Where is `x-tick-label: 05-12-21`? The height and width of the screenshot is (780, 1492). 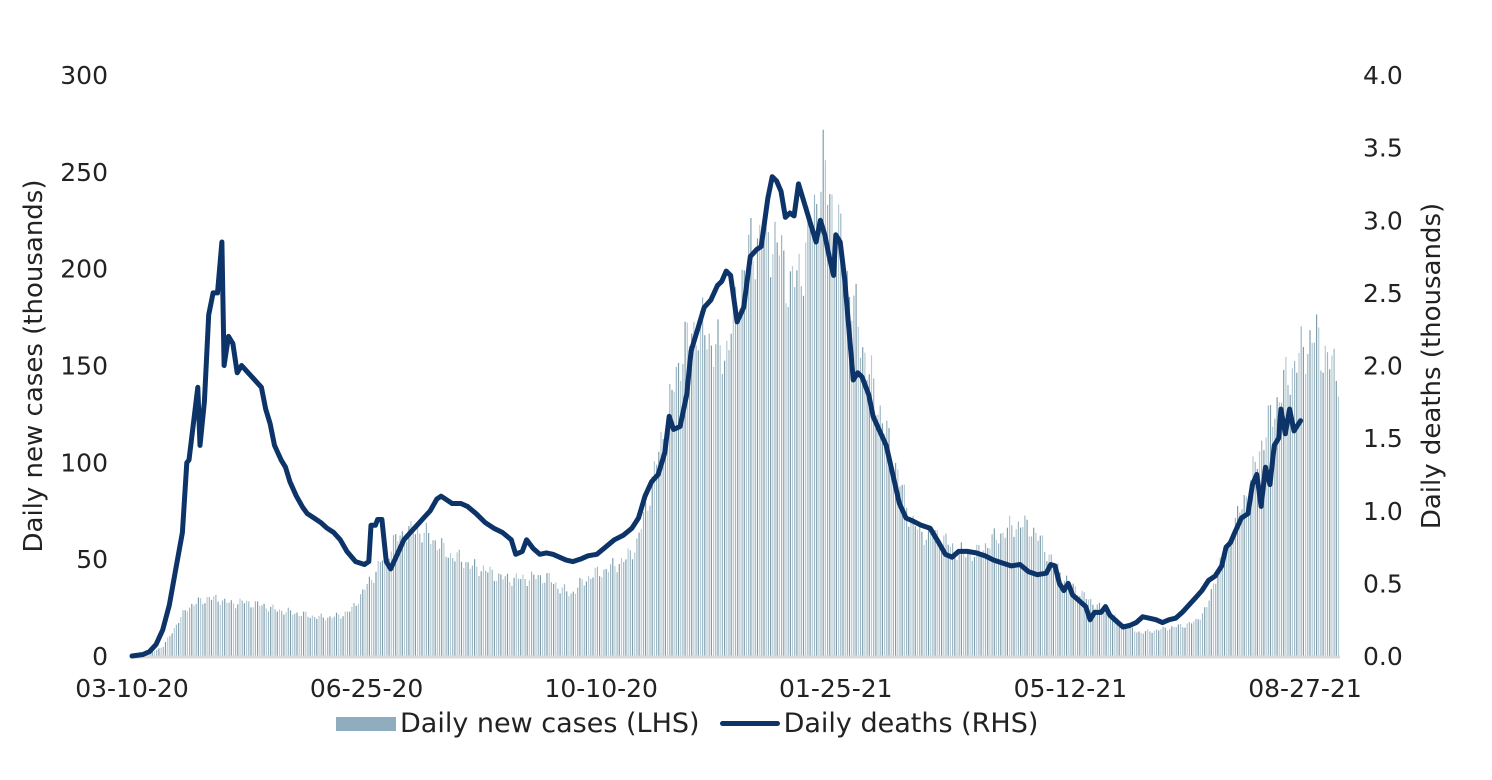 x-tick-label: 05-12-21 is located at coordinates (1070, 688).